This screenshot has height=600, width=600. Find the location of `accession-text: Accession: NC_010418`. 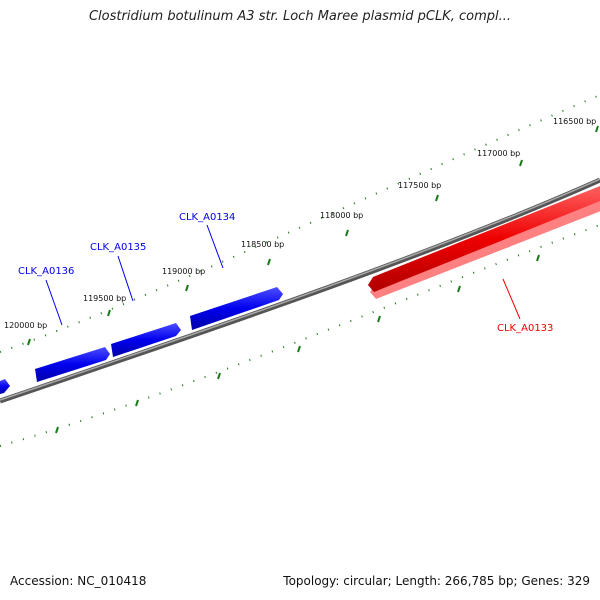

accession-text: Accession: NC_010418 is located at coordinates (78, 581).